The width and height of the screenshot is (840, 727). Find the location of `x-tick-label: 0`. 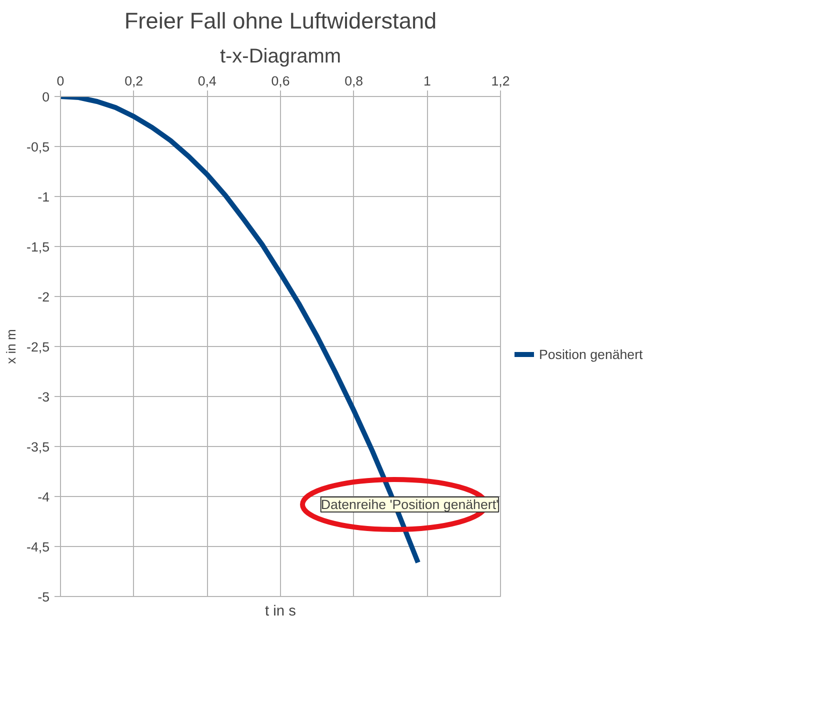

x-tick-label: 0 is located at coordinates (60, 81).